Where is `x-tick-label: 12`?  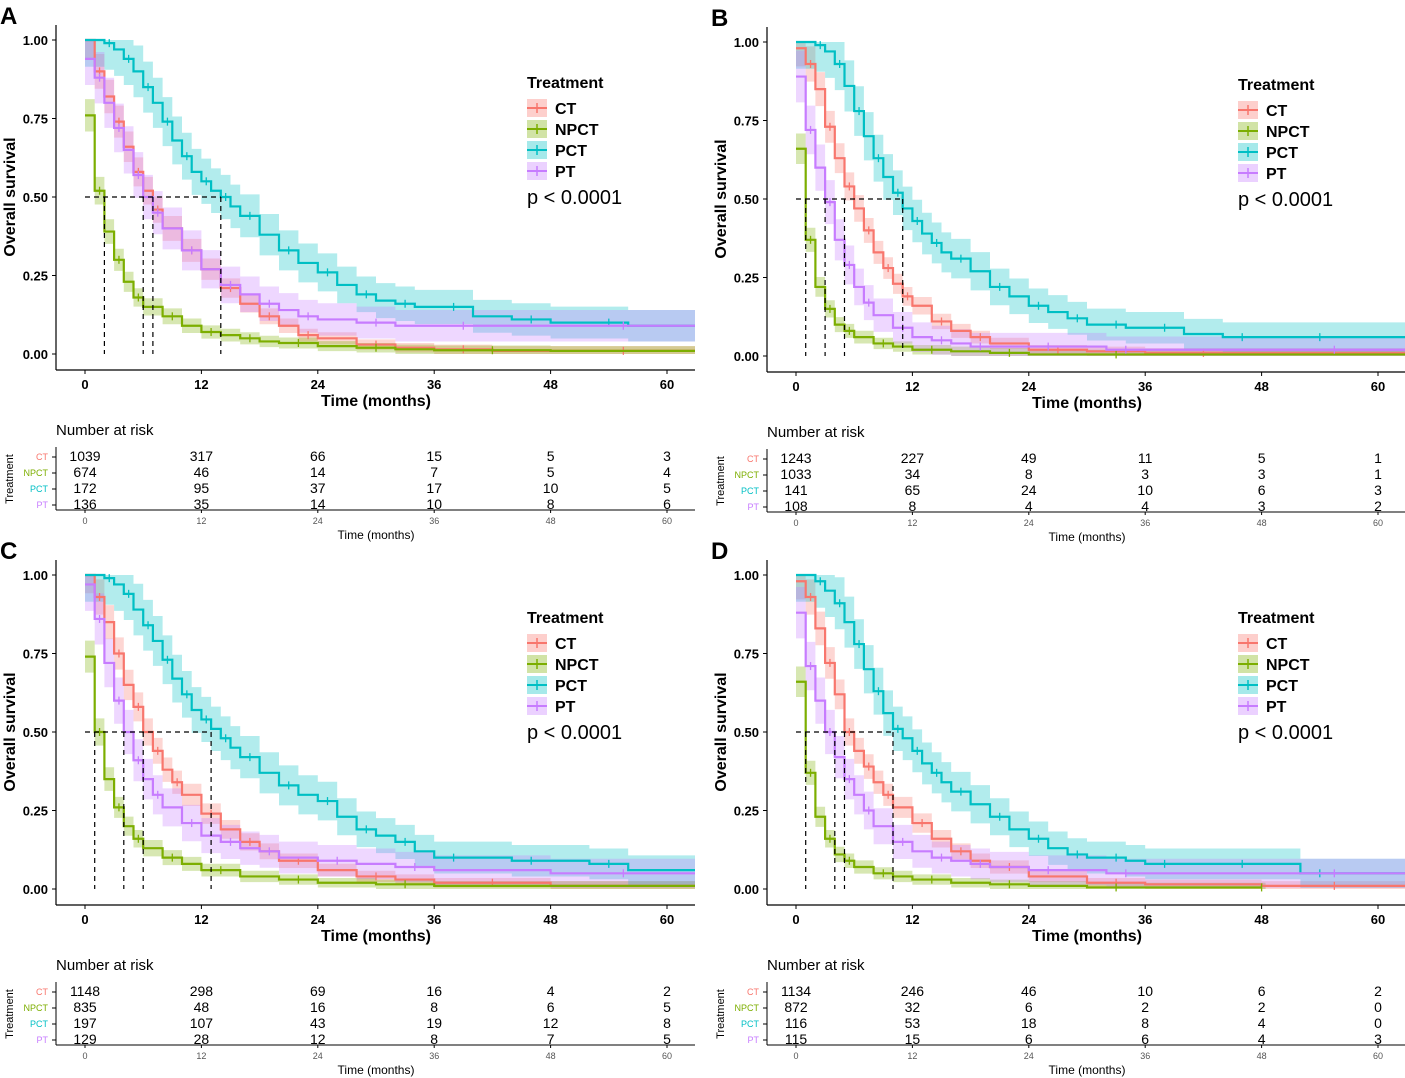 x-tick-label: 12 is located at coordinates (912, 919).